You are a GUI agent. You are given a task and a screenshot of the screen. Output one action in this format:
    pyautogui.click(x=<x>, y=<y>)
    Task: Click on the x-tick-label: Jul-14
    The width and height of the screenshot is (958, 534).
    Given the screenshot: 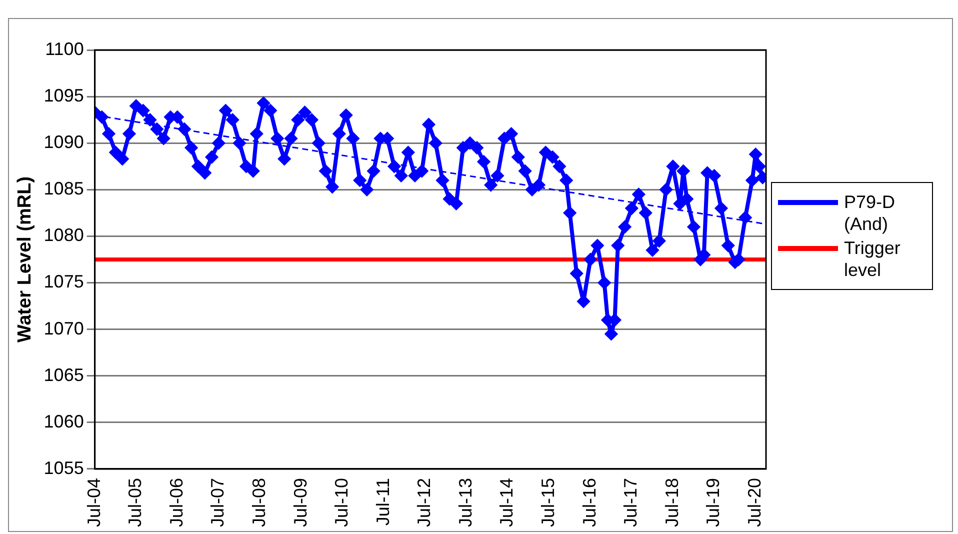 What is the action you would take?
    pyautogui.click(x=506, y=503)
    